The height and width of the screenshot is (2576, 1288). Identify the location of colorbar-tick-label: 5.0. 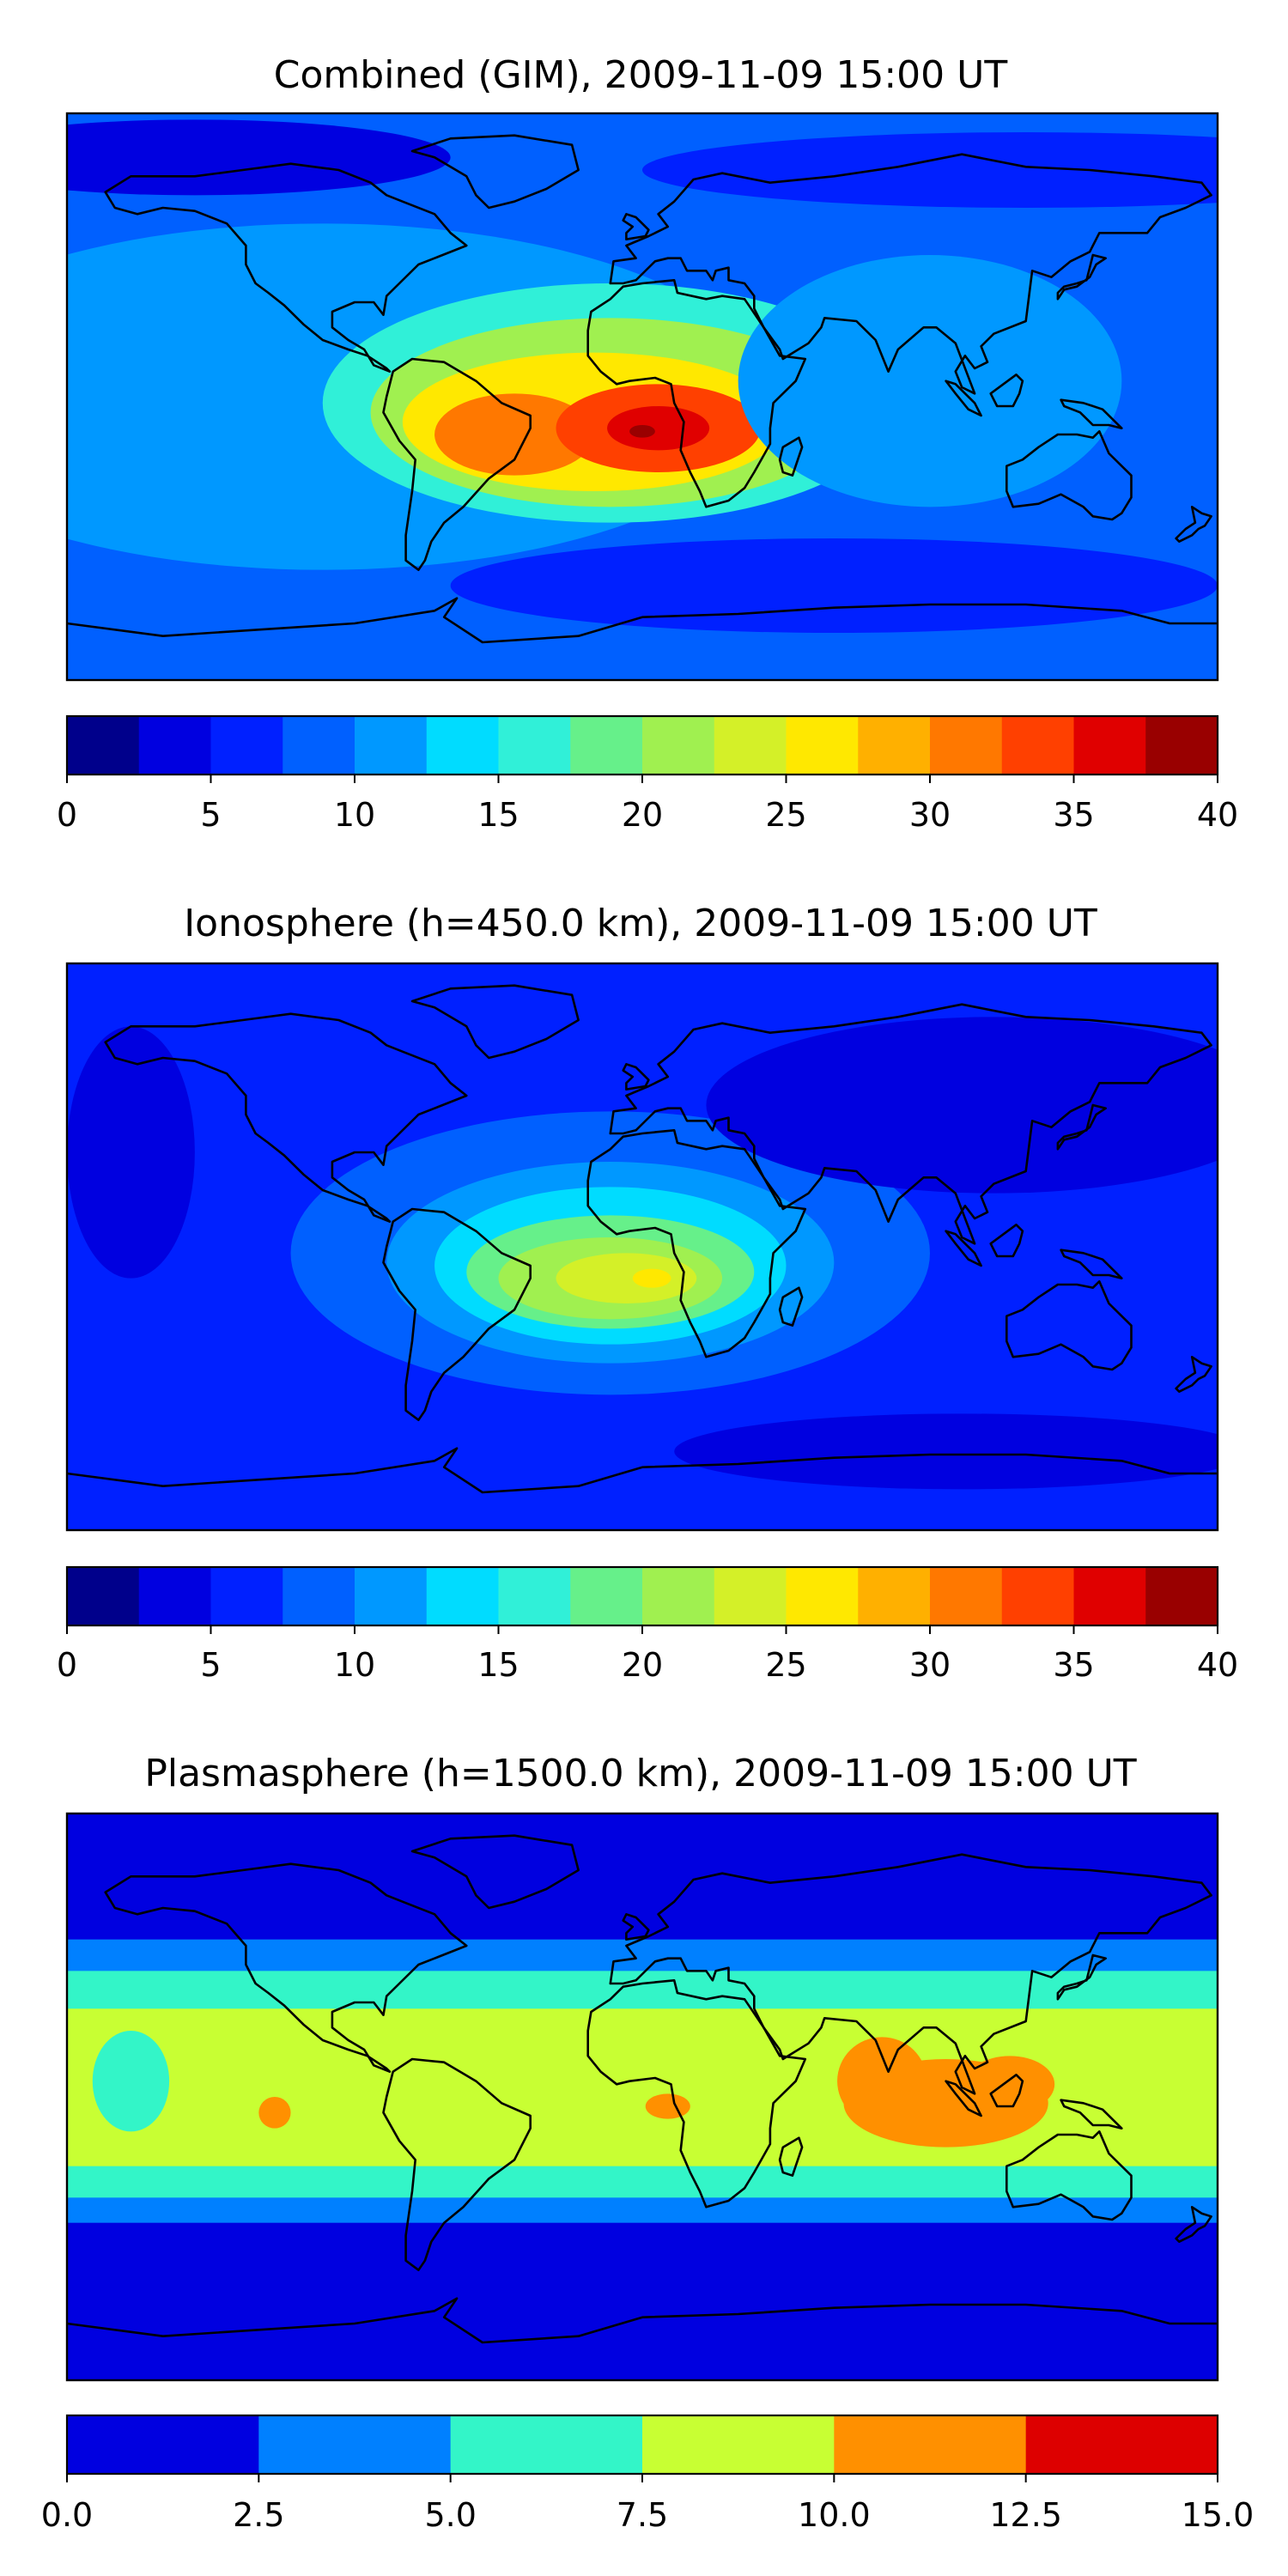
(450, 2515).